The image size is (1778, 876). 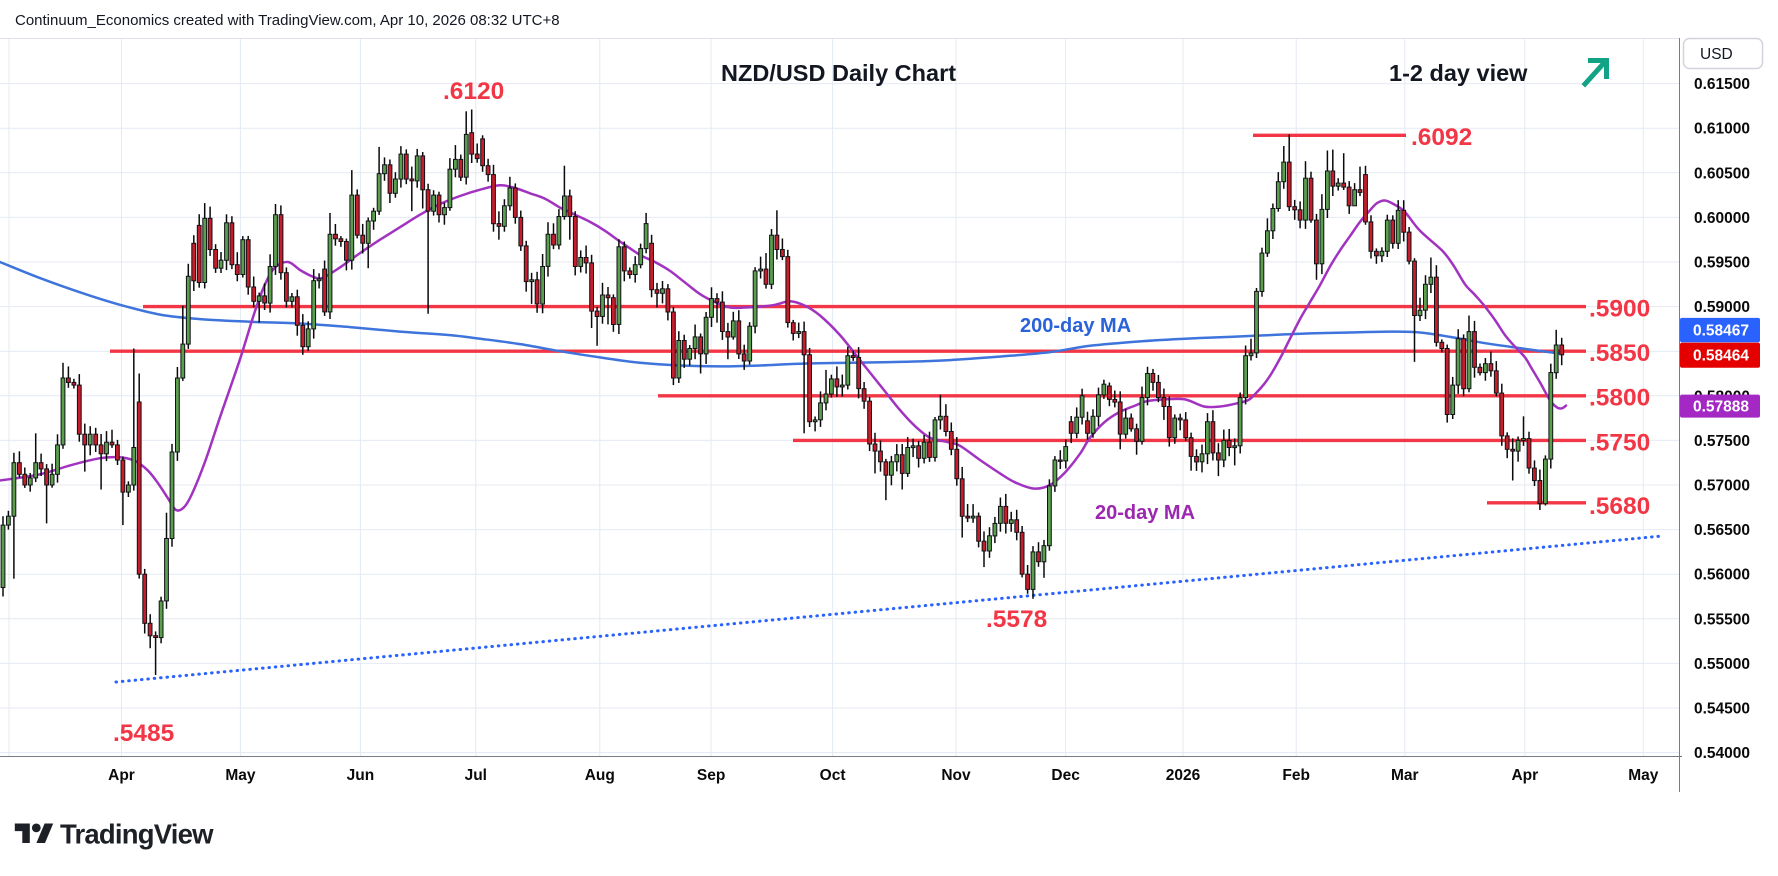 I want to click on svg-text: 0.59000, so click(x=1722, y=307).